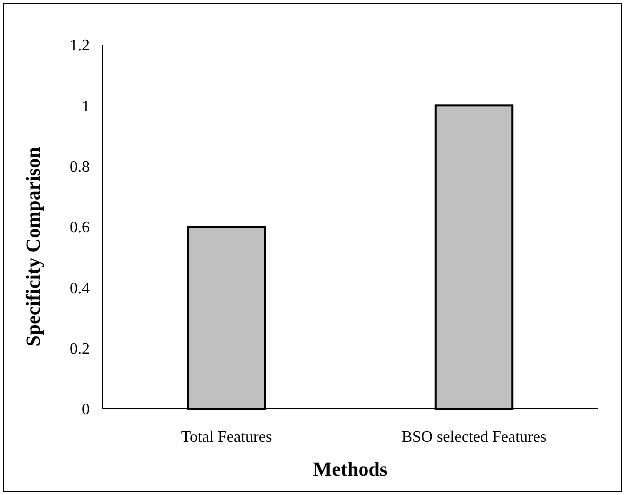 The image size is (625, 495). What do you see at coordinates (226, 437) in the screenshot?
I see `x-tick-label: Total Features` at bounding box center [226, 437].